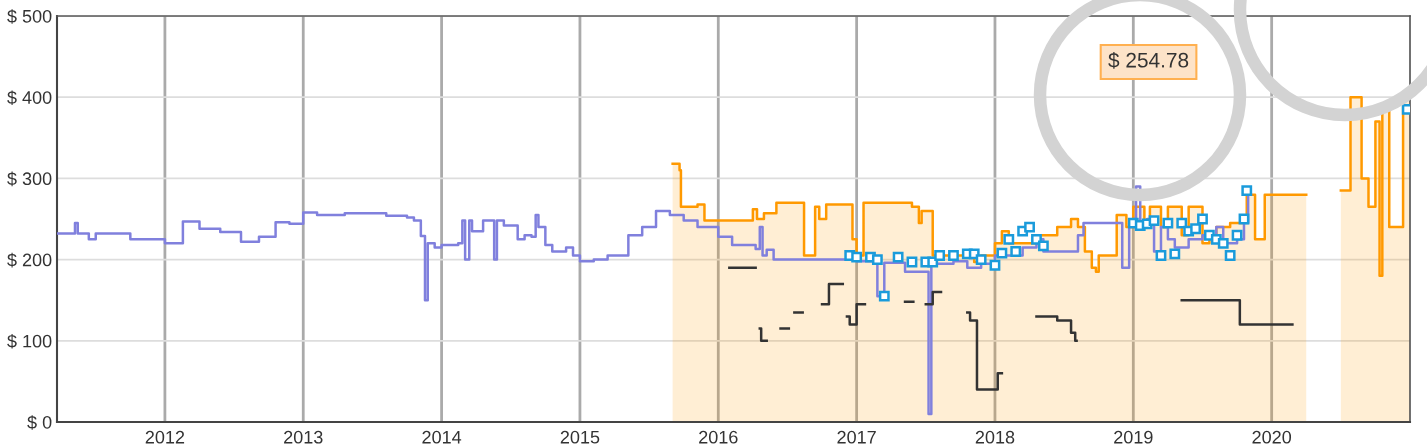 The width and height of the screenshot is (1427, 447). I want to click on annotation: $ 254.78, so click(1148, 60).